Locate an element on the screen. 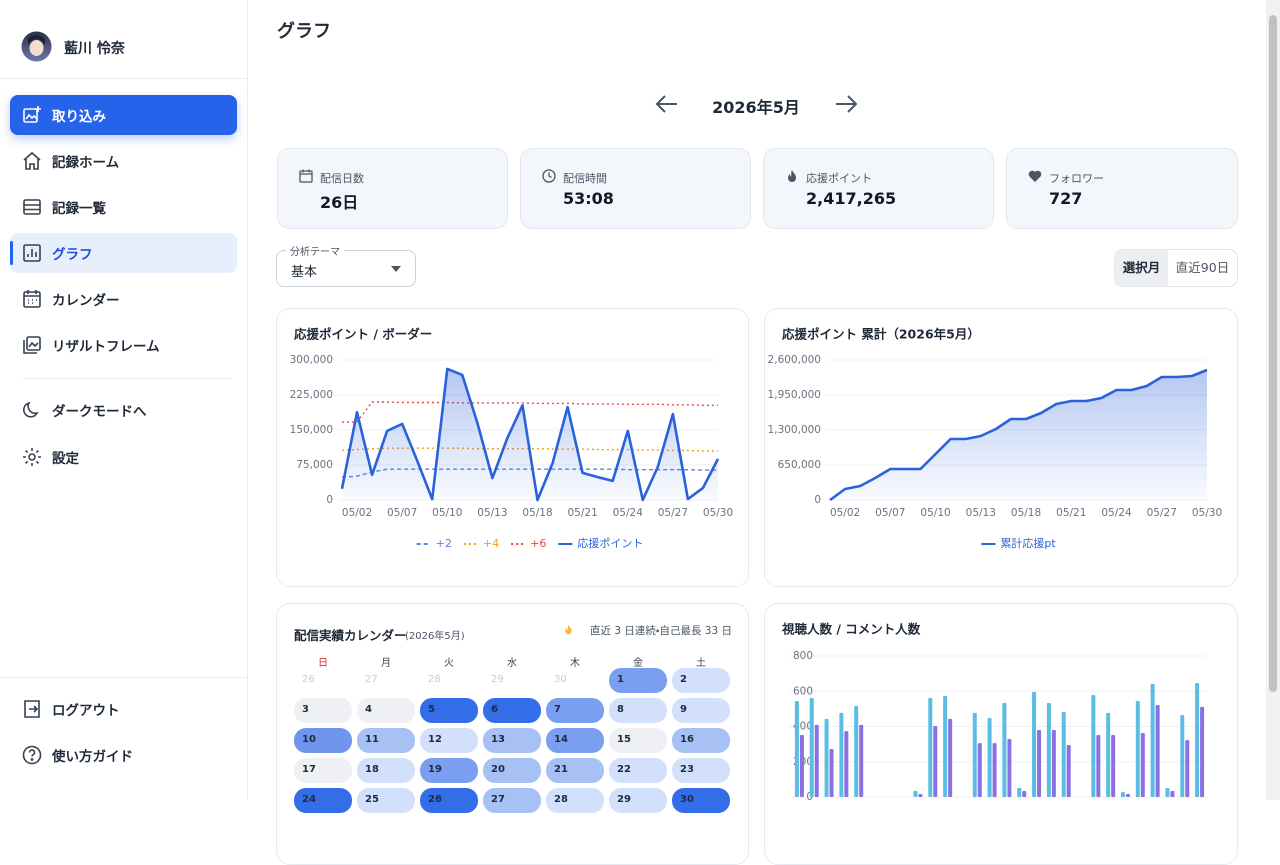  calendar-day: 7 is located at coordinates (575, 710).